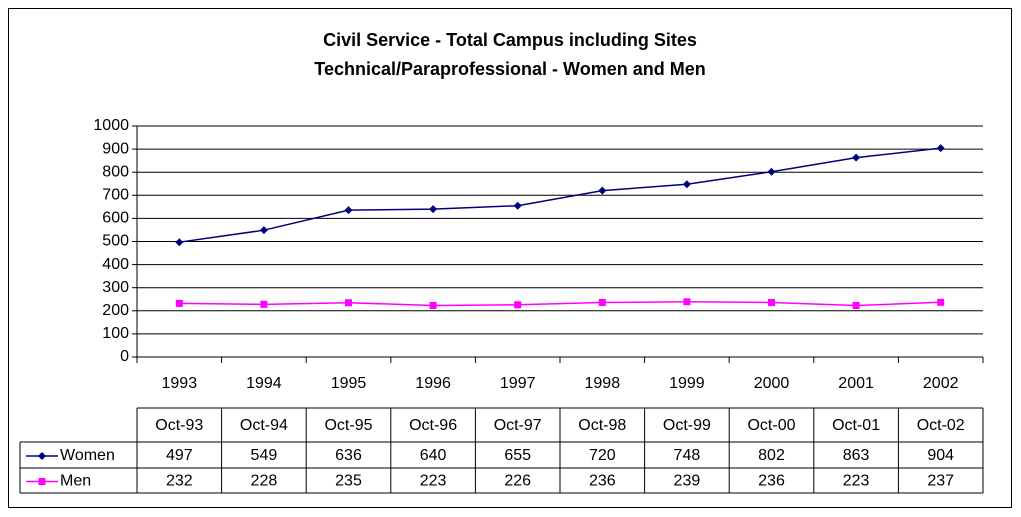 The width and height of the screenshot is (1021, 517). What do you see at coordinates (941, 383) in the screenshot?
I see `x-tick-label: 2002` at bounding box center [941, 383].